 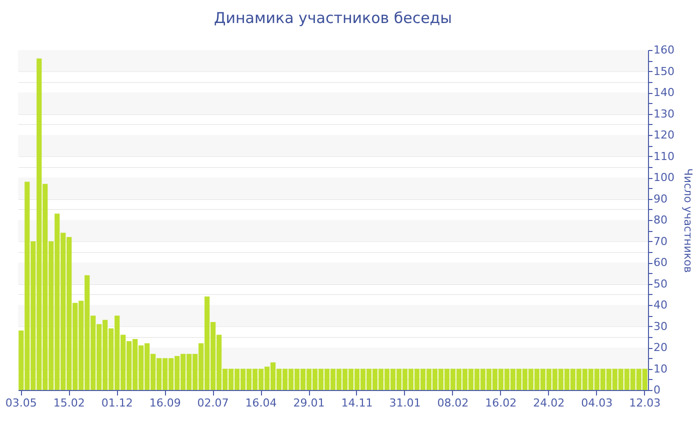 What do you see at coordinates (21, 403) in the screenshot?
I see `x-tick-label: 03.05` at bounding box center [21, 403].